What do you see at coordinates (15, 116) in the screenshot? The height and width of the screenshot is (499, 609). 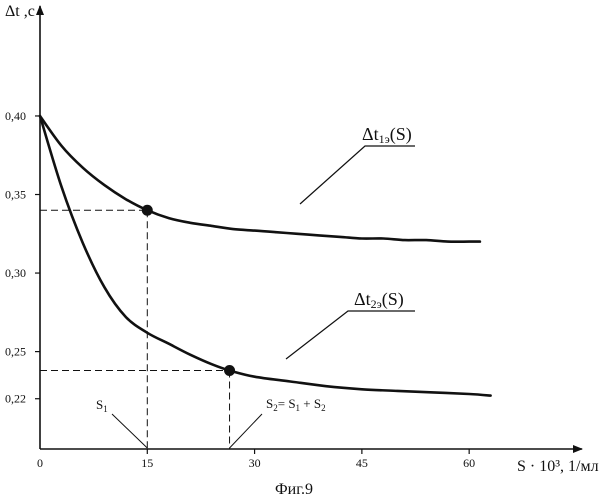 I see `y-tick-label: 0,40` at bounding box center [15, 116].